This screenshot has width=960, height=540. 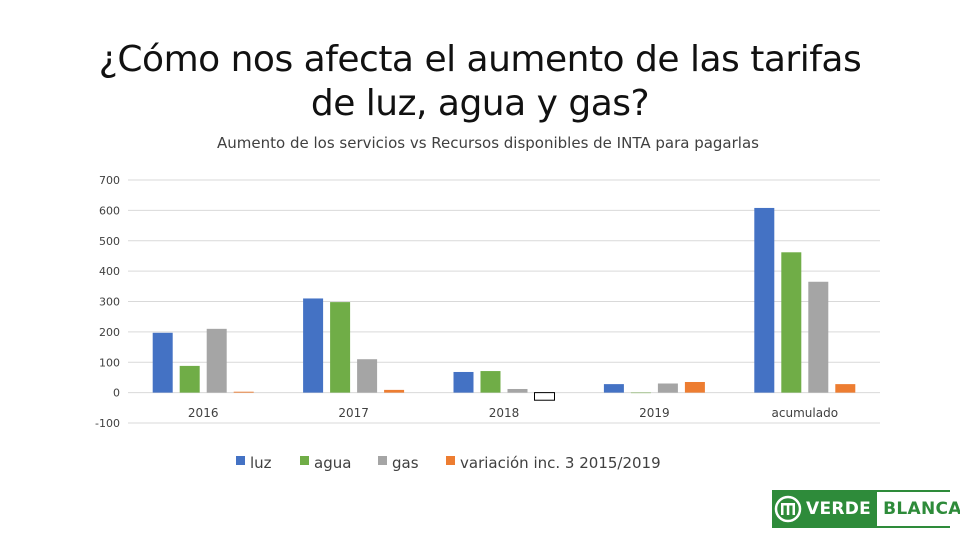 What do you see at coordinates (109, 210) in the screenshot?
I see `y-tick-label: 600` at bounding box center [109, 210].